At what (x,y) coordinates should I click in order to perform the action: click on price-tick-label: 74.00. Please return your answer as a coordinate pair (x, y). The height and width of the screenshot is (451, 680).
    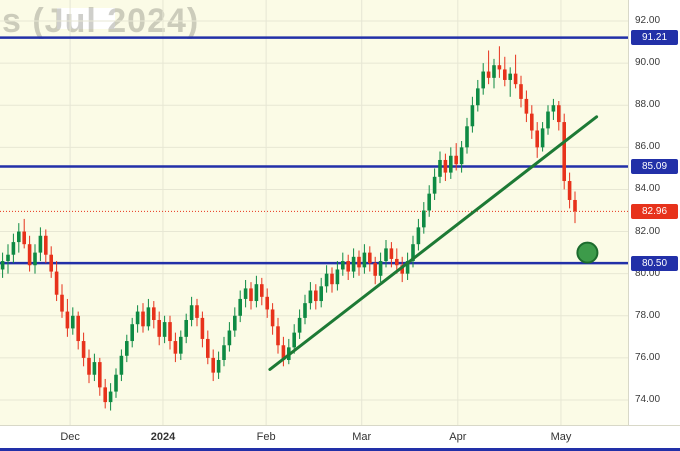
    Looking at the image, I should click on (648, 399).